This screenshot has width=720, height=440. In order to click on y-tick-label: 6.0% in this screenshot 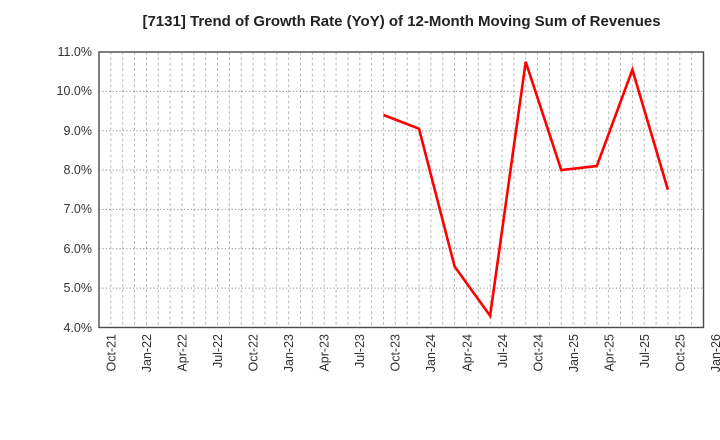, I will do `click(78, 248)`.